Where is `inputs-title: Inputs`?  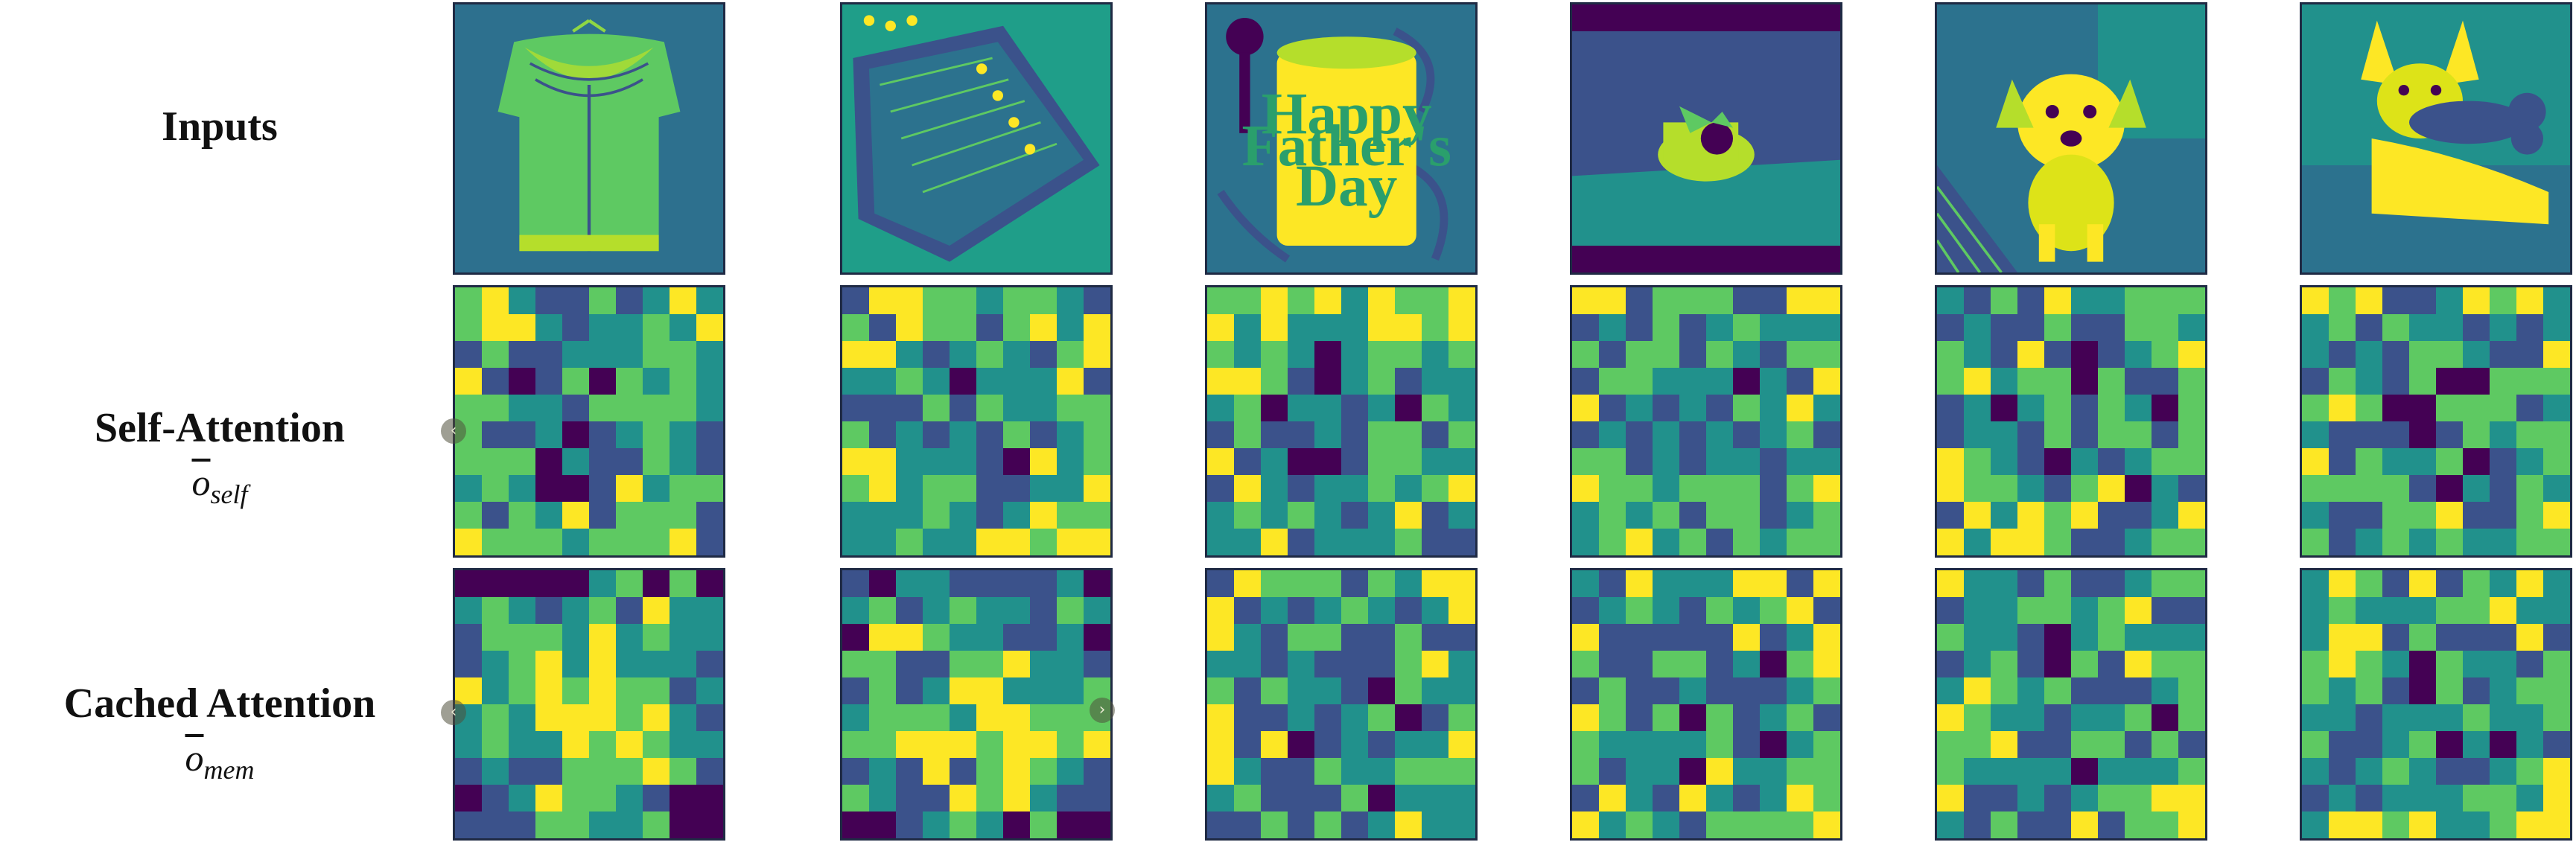 inputs-title: Inputs is located at coordinates (220, 126).